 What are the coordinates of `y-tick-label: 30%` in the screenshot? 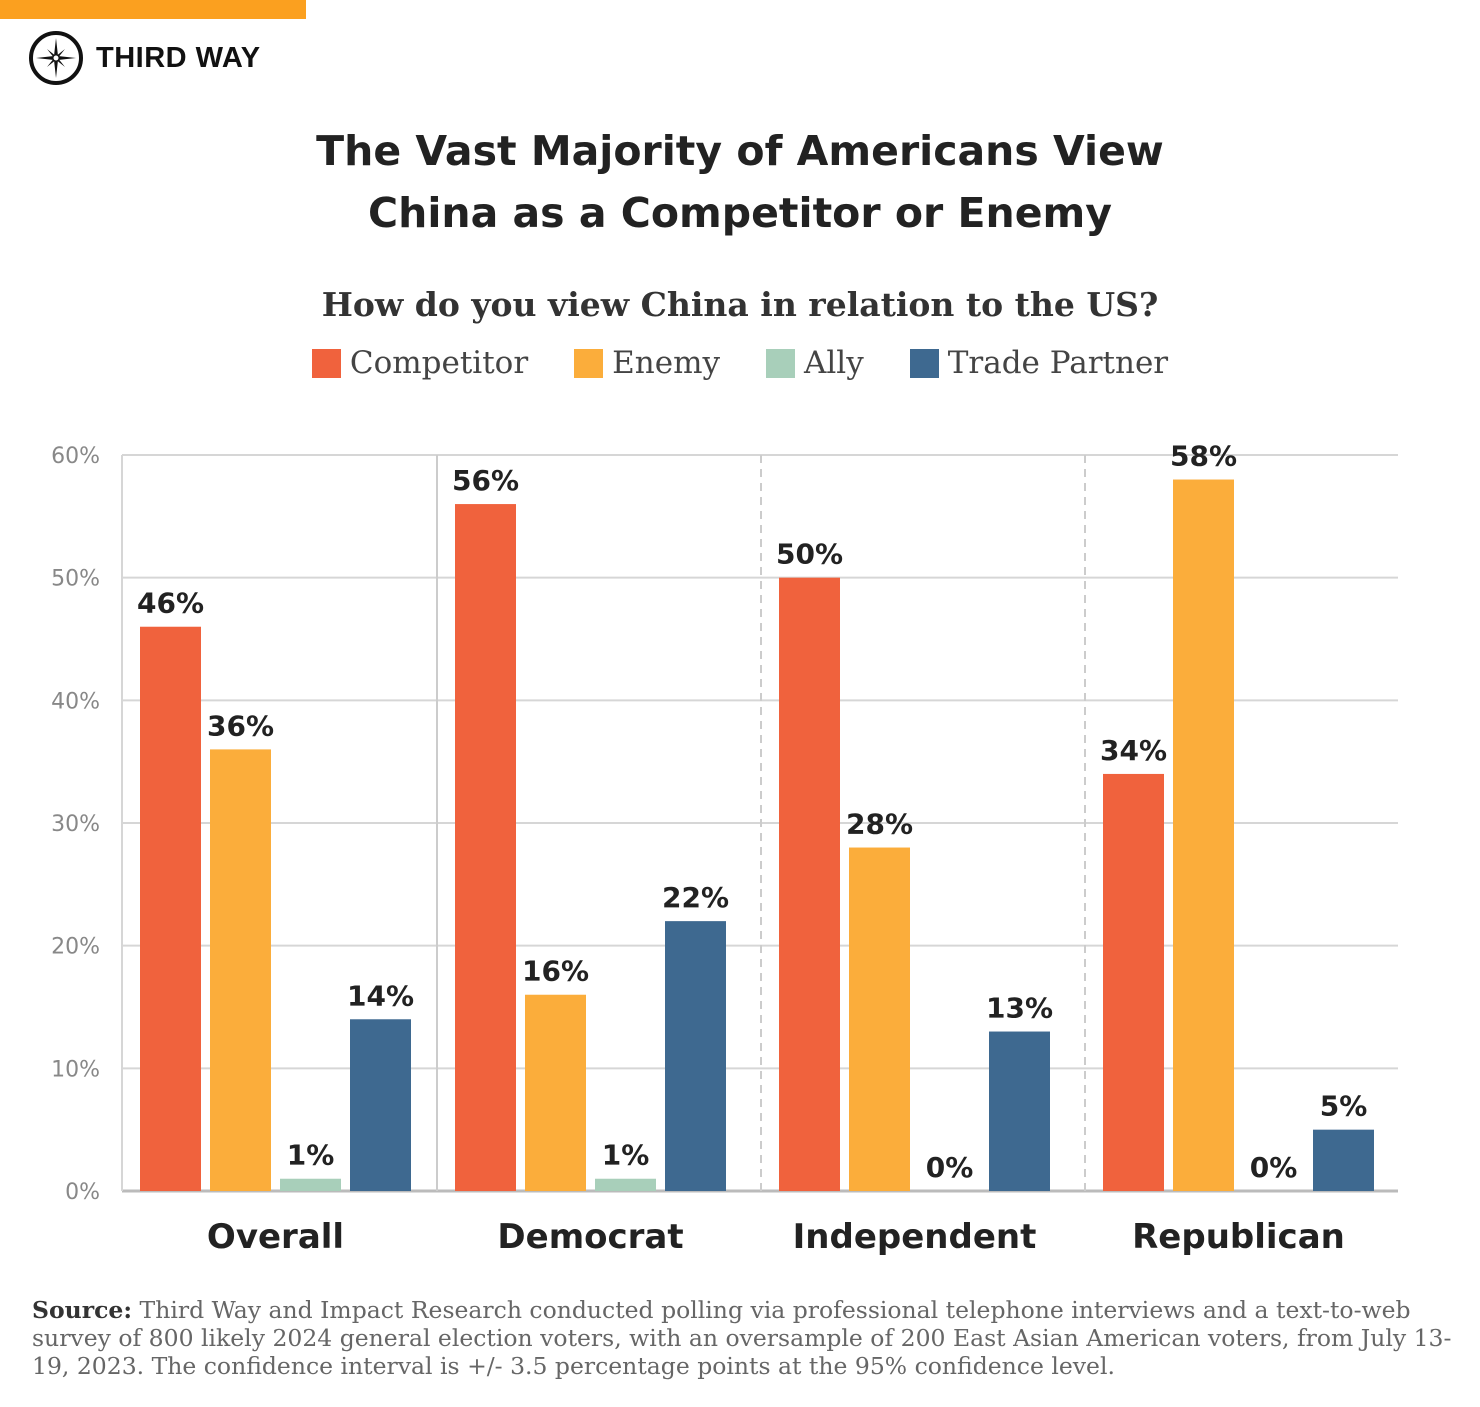 It's located at (75, 824).